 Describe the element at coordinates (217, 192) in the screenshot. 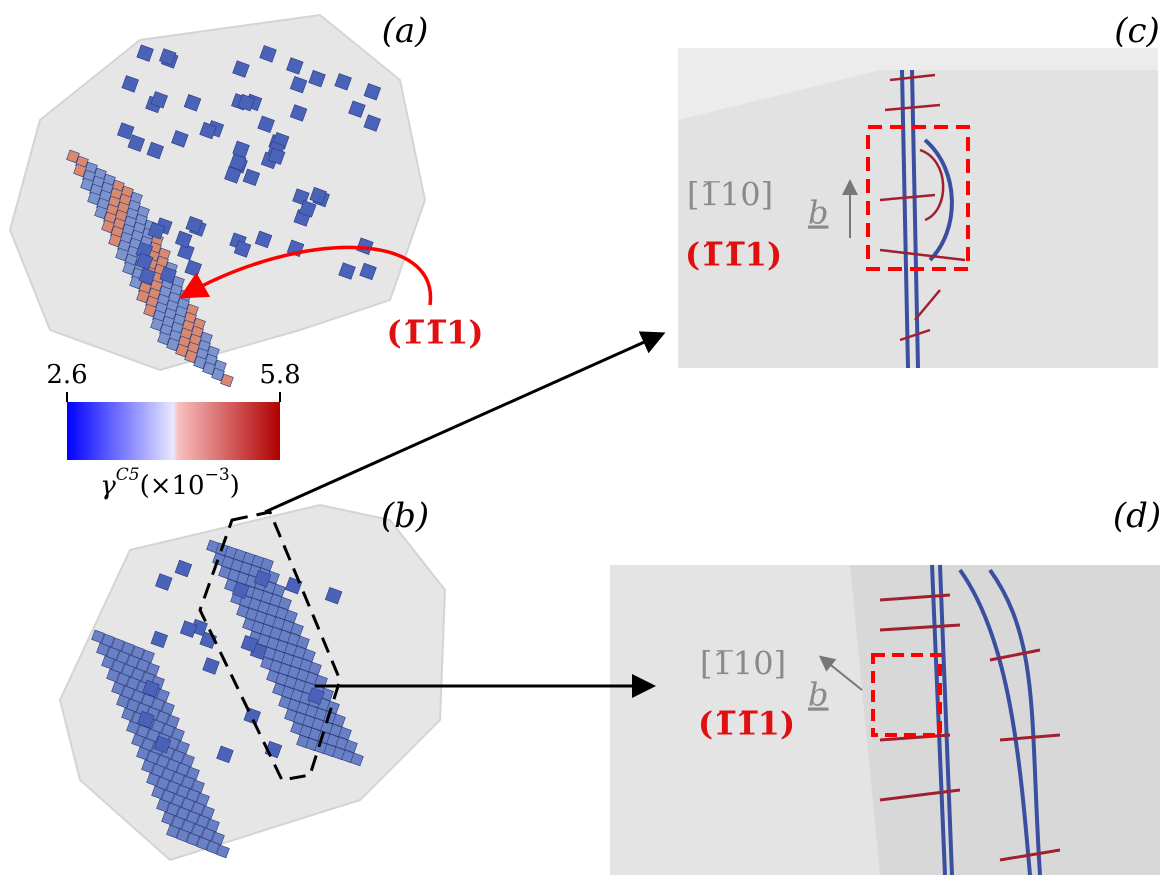

I see `grain-a` at that location.